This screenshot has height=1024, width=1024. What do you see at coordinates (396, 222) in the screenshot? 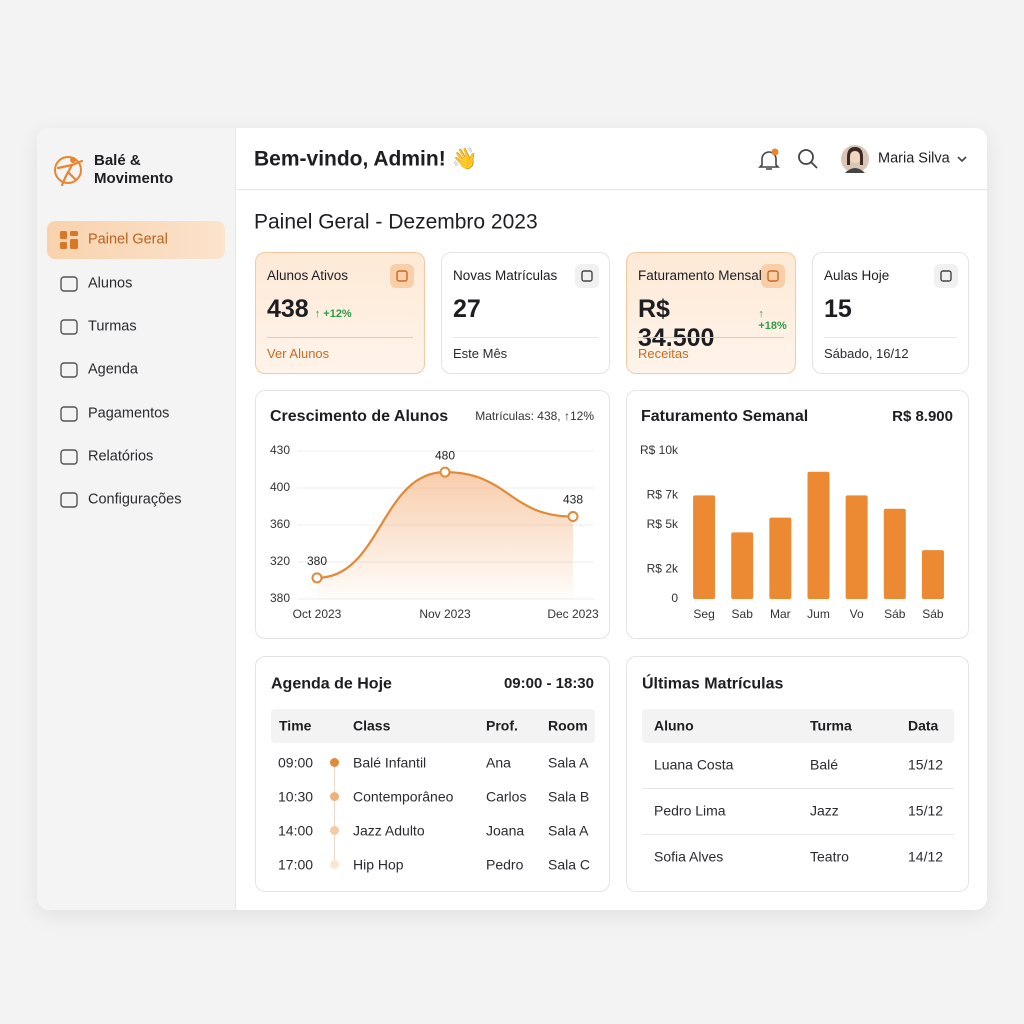
I see `page-title: Painel Geral - Dezembro 2023` at bounding box center [396, 222].